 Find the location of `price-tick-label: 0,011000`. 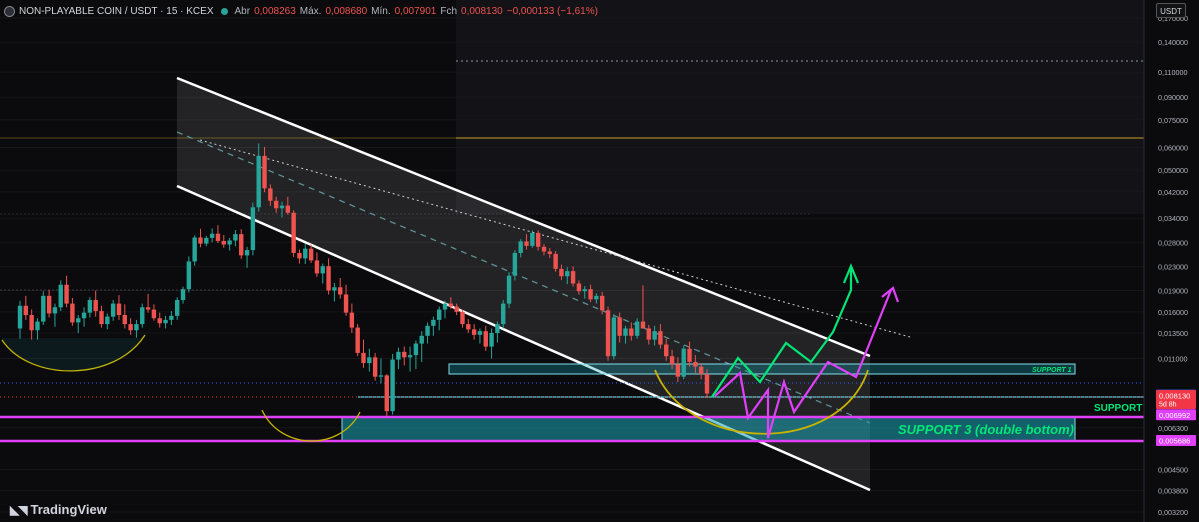

price-tick-label: 0,011000 is located at coordinates (1172, 358).